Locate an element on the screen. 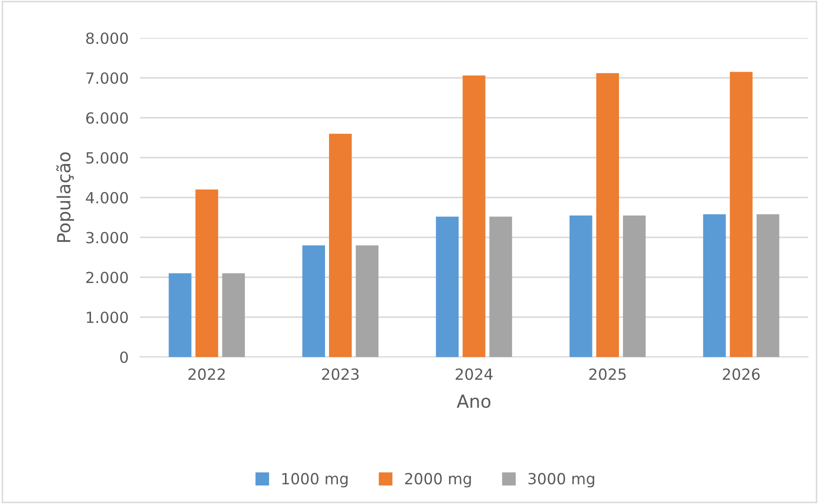 Image resolution: width=819 pixels, height=504 pixels. x-tick-label: 2025 is located at coordinates (607, 374).